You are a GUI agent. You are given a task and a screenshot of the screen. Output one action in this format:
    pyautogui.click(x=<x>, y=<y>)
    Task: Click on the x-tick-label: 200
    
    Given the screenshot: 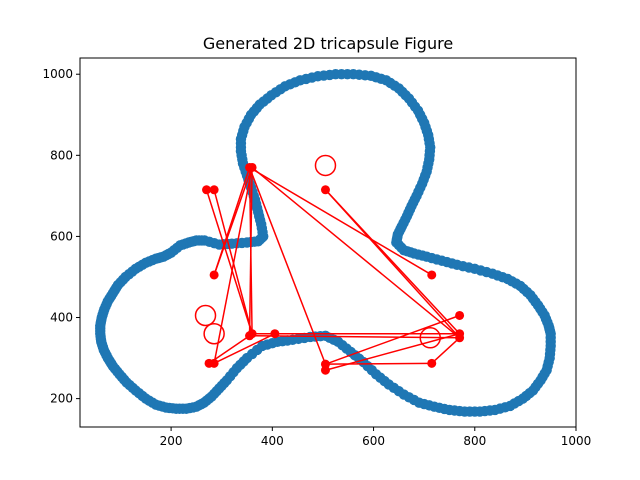 What is the action you would take?
    pyautogui.click(x=171, y=441)
    